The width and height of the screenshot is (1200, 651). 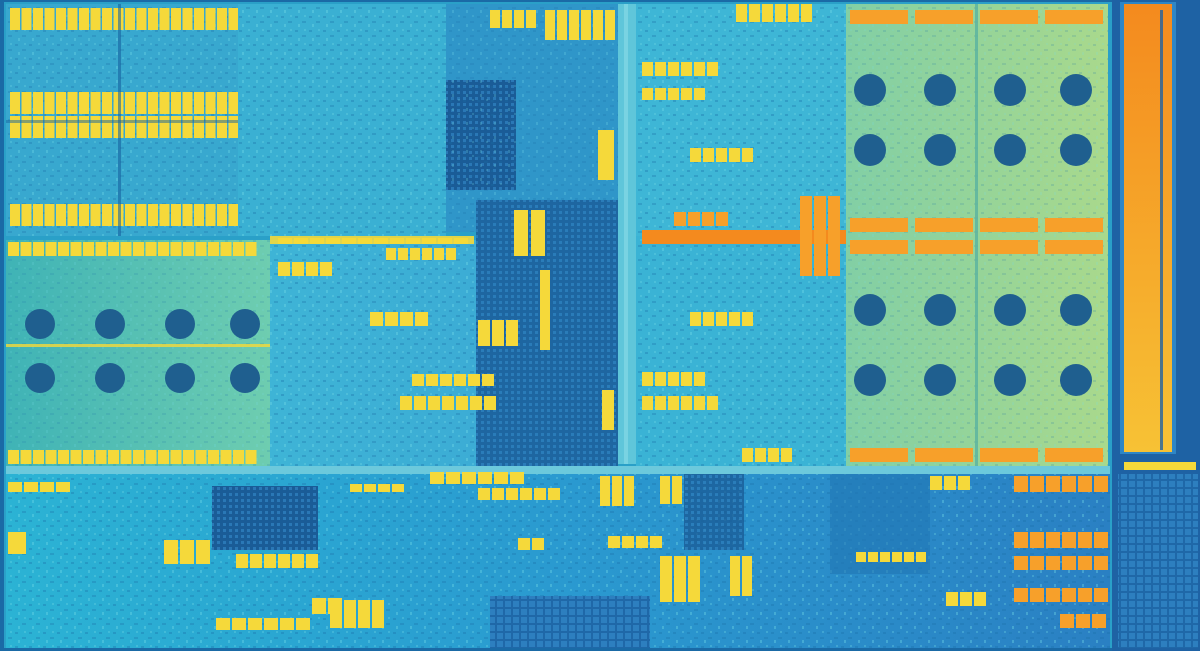 I want to click on core-units-left, so click(x=138, y=353).